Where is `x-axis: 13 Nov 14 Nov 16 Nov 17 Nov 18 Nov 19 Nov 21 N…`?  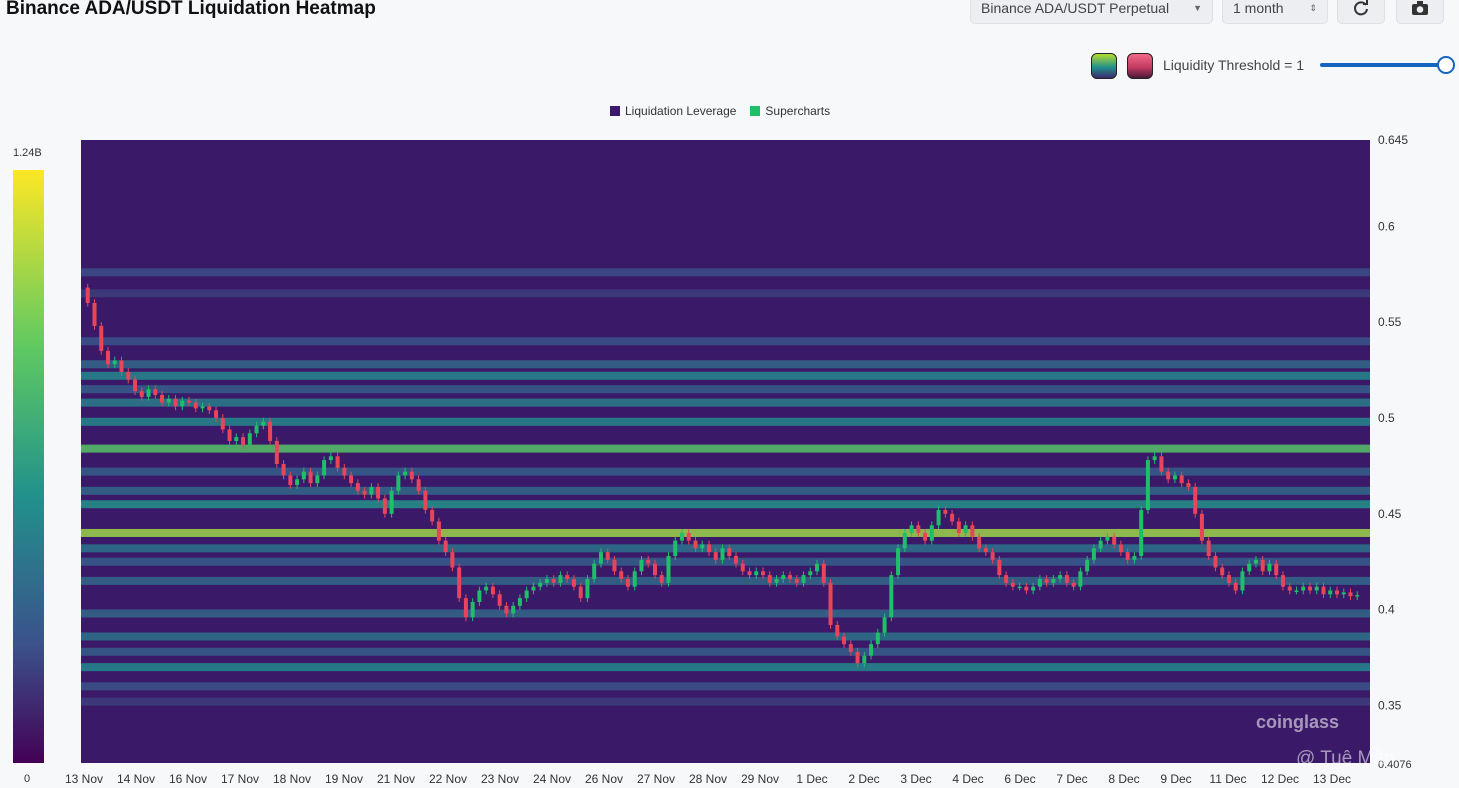 x-axis: 13 Nov 14 Nov 16 Nov 17 Nov 18 Nov 19 Nov 21 N… is located at coordinates (708, 779).